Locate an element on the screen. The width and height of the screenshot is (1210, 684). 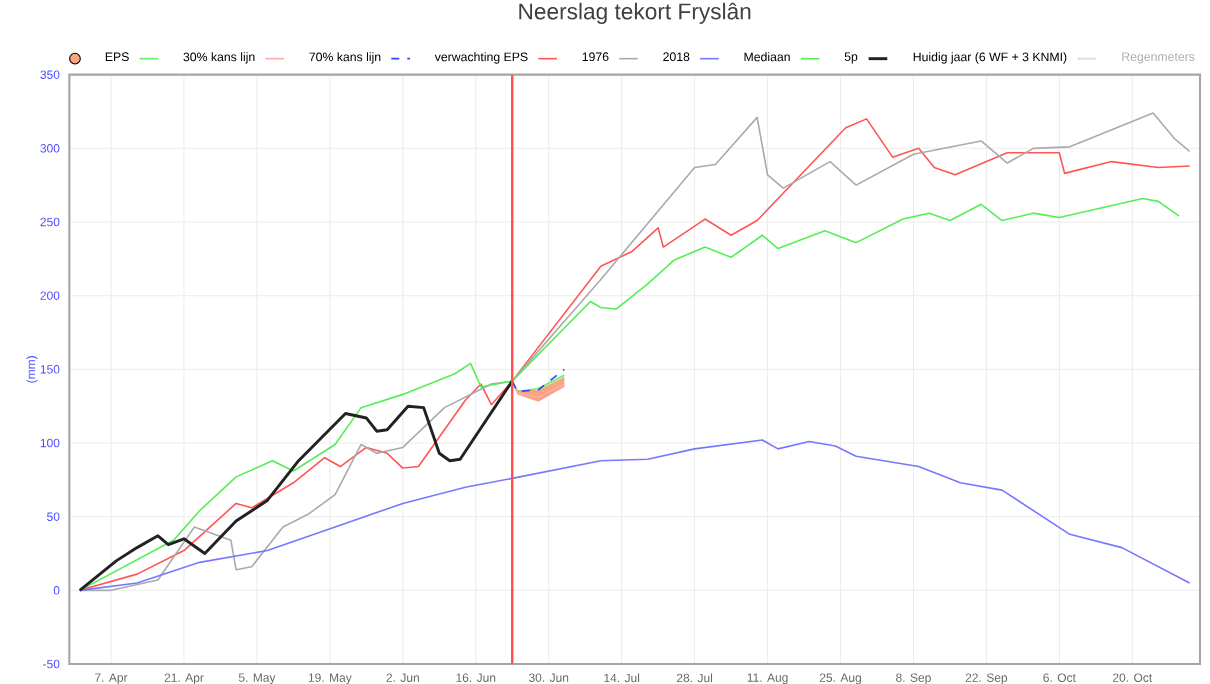
chart-title: Neerslag tekort Fryslân is located at coordinates (635, 13).